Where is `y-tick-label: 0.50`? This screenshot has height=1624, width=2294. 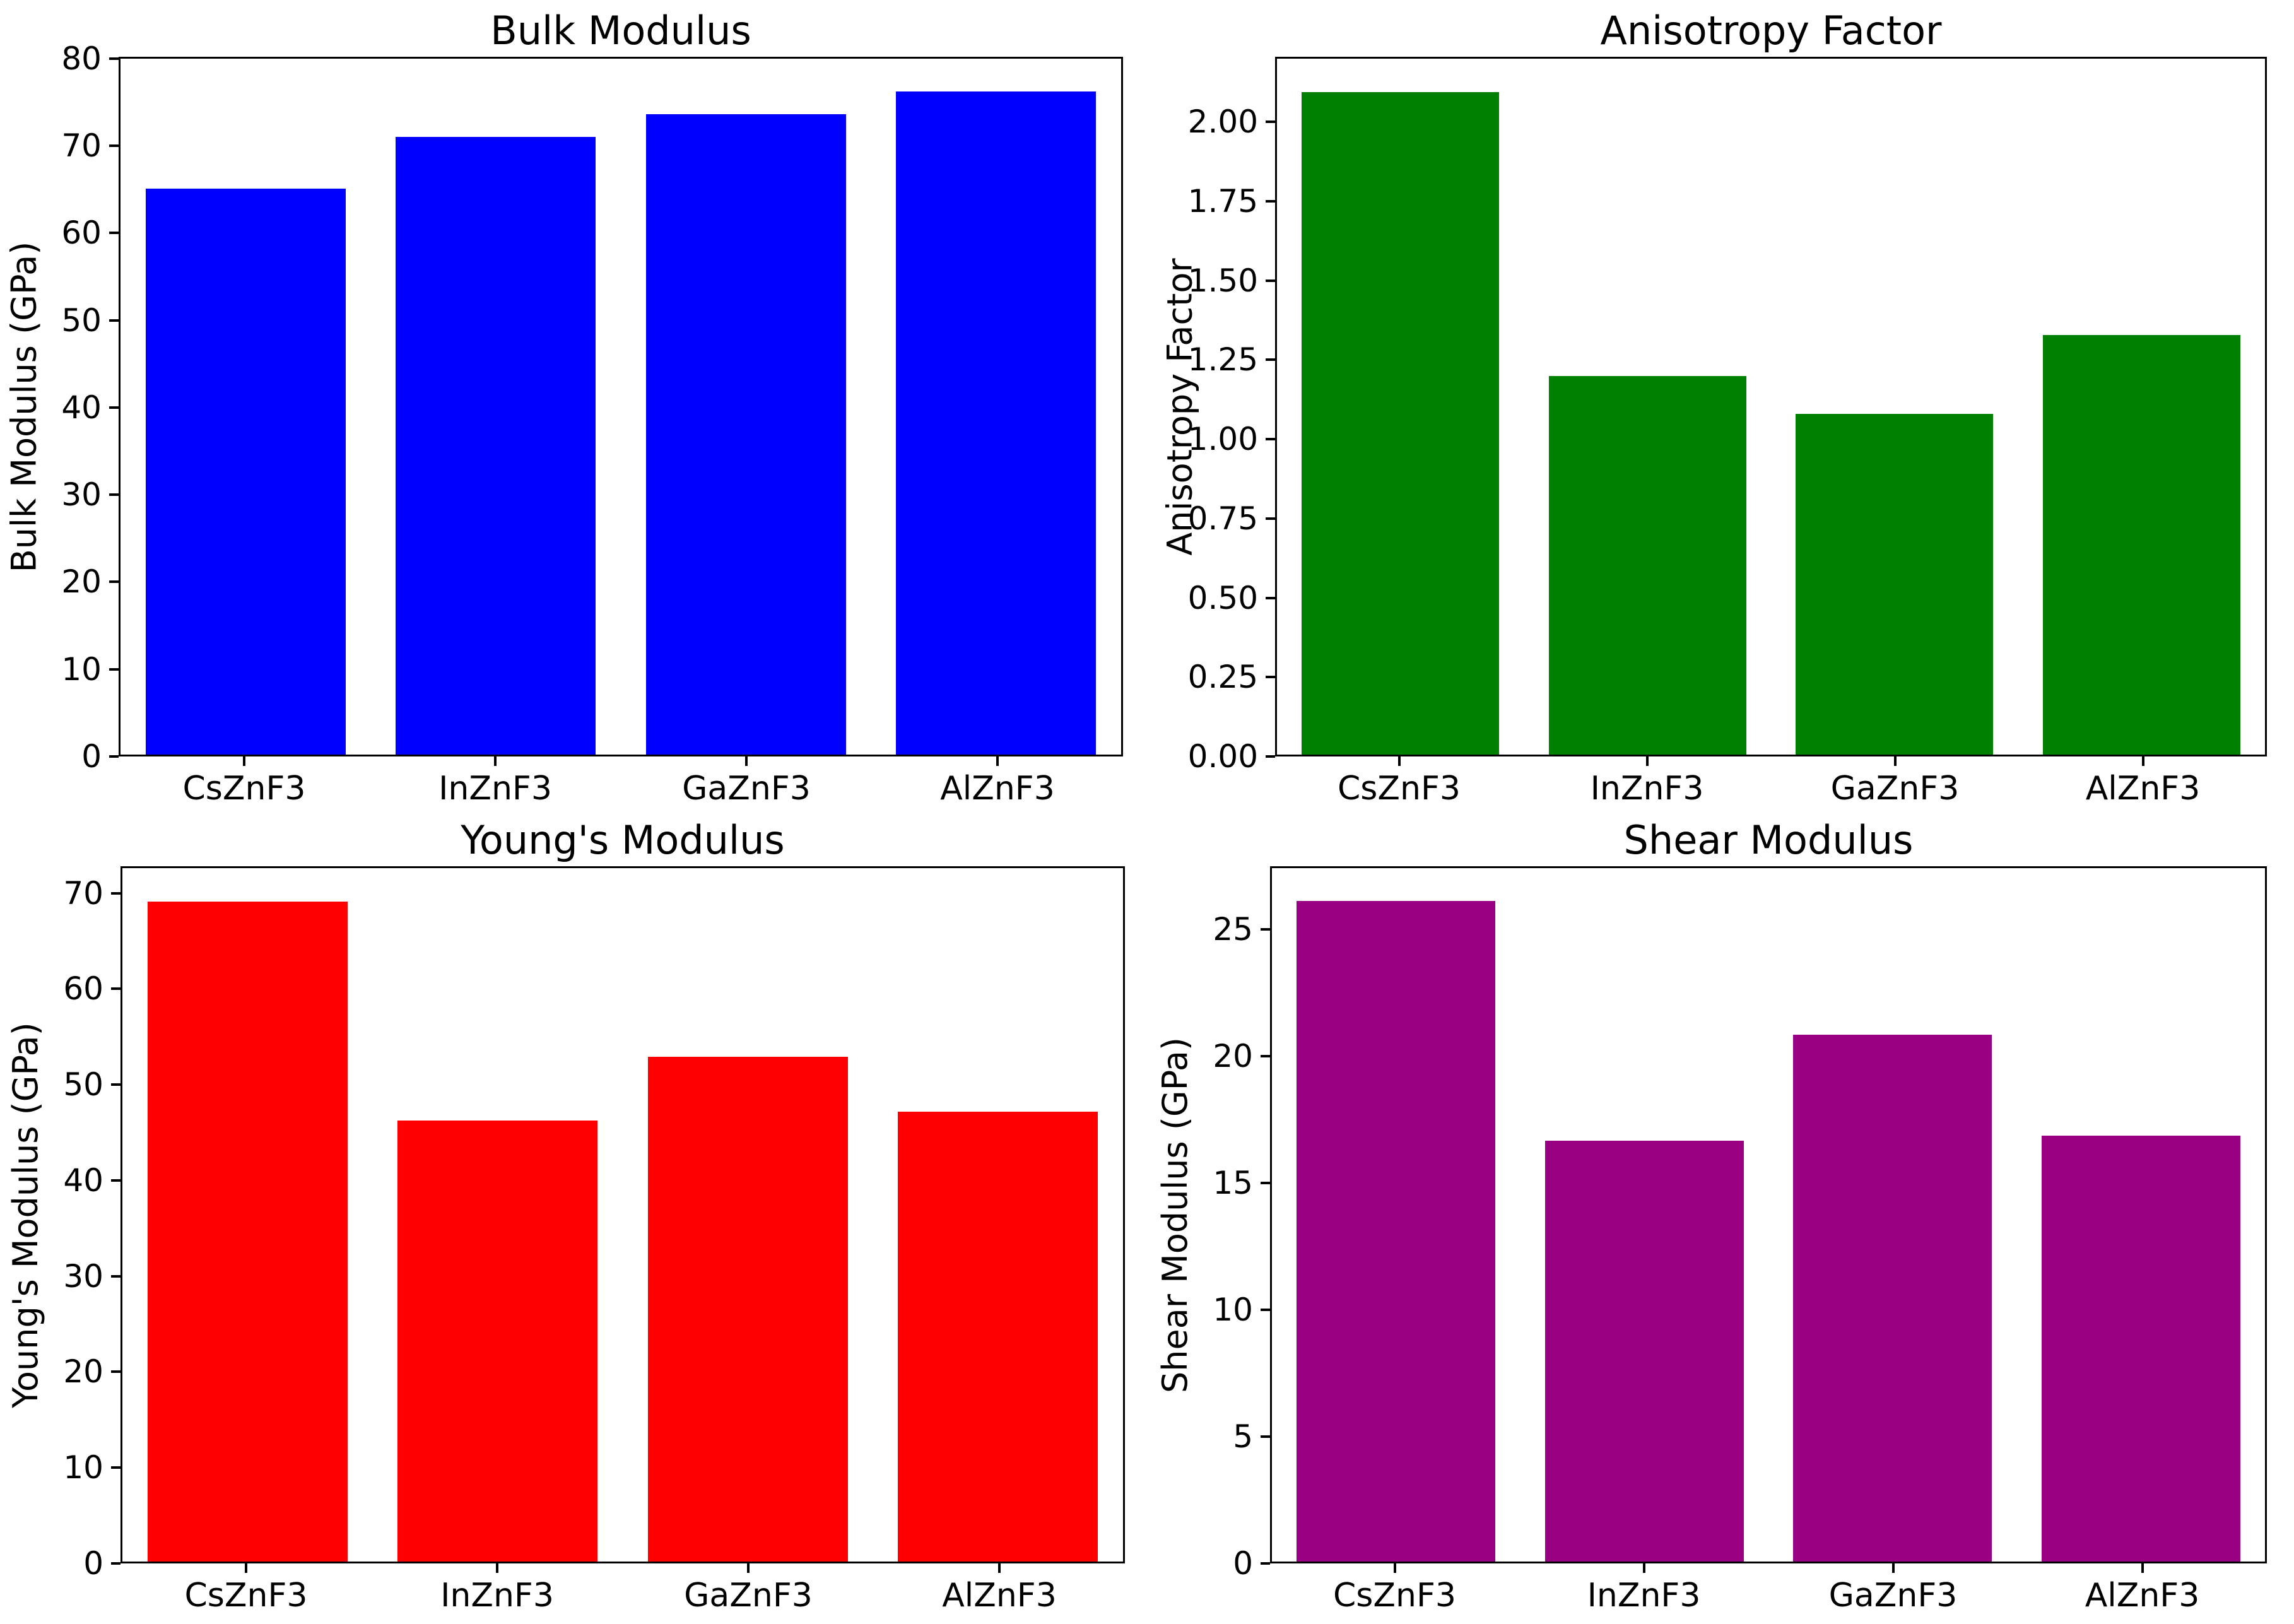 y-tick-label: 0.50 is located at coordinates (1222, 597).